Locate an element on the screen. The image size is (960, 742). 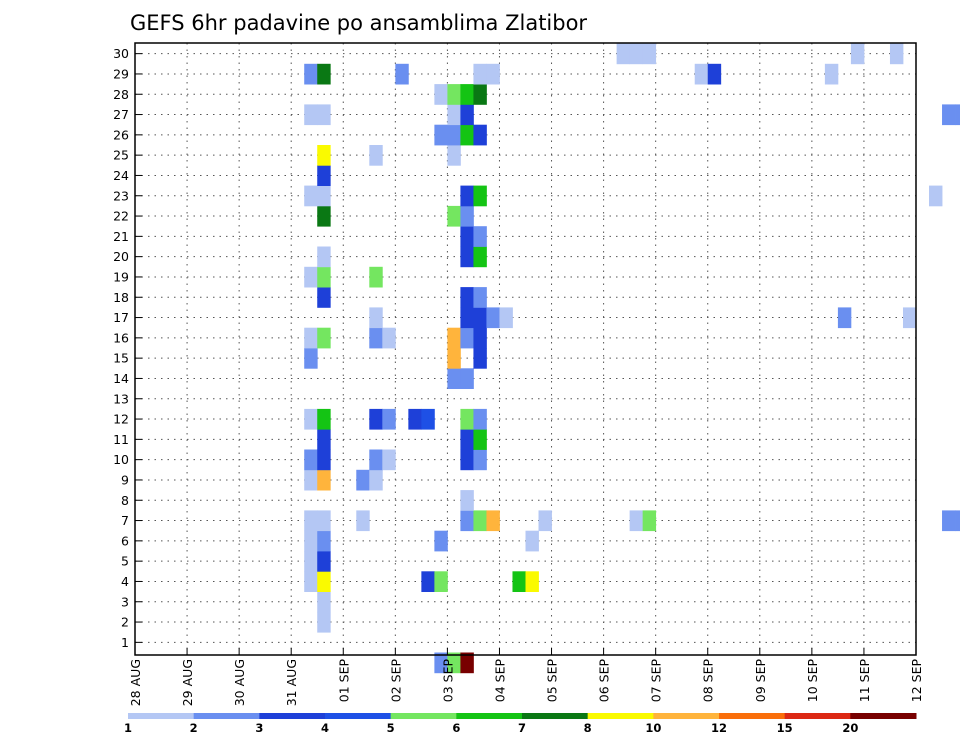
x-tick-label: 05 SEP is located at coordinates (552, 681).